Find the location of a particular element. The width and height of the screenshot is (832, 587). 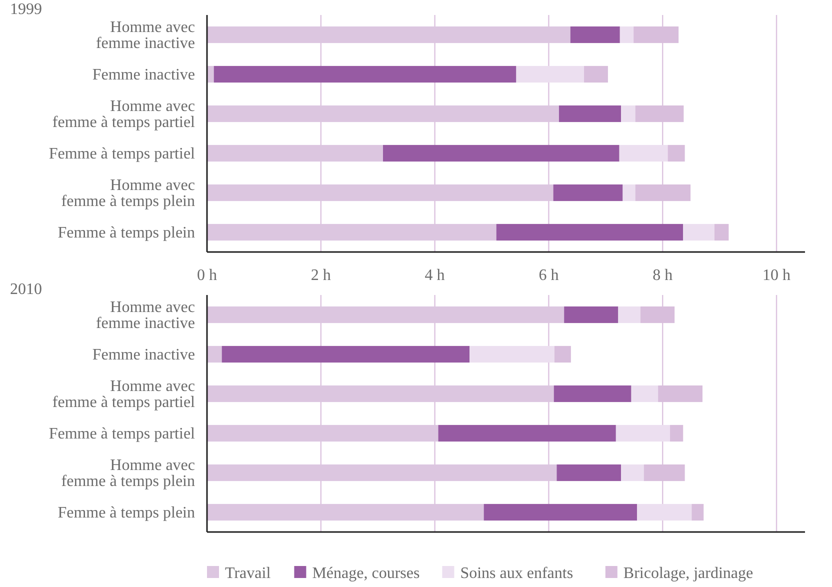

legend-label: Bricolage, jardinage is located at coordinates (688, 573).